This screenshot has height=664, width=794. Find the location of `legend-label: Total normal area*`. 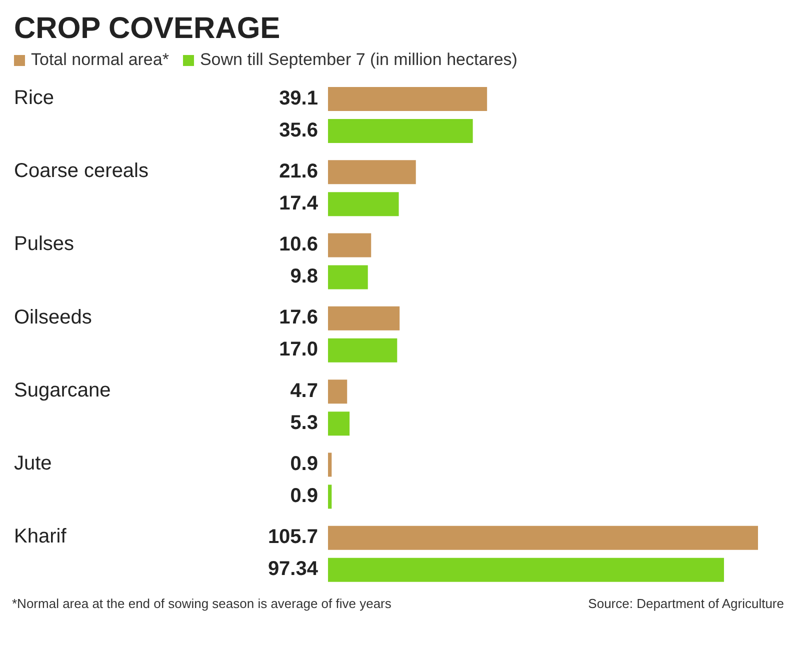

legend-label: Total normal area* is located at coordinates (99, 60).